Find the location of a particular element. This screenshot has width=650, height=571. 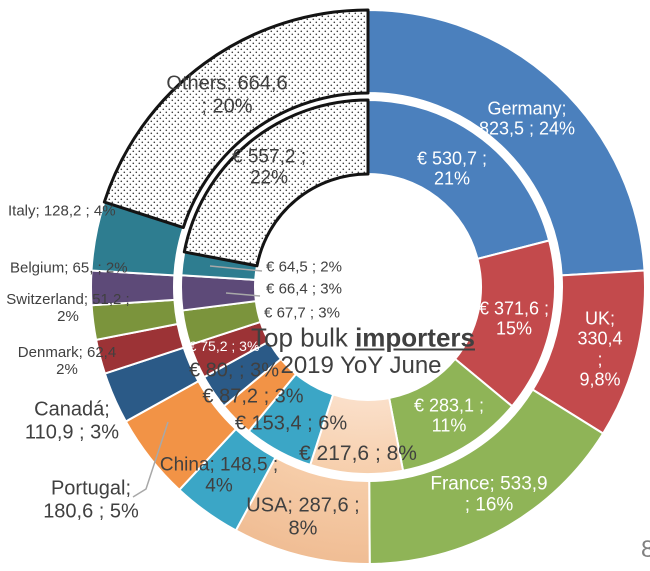

chart-title: Top bulk importers is located at coordinates (363, 338).